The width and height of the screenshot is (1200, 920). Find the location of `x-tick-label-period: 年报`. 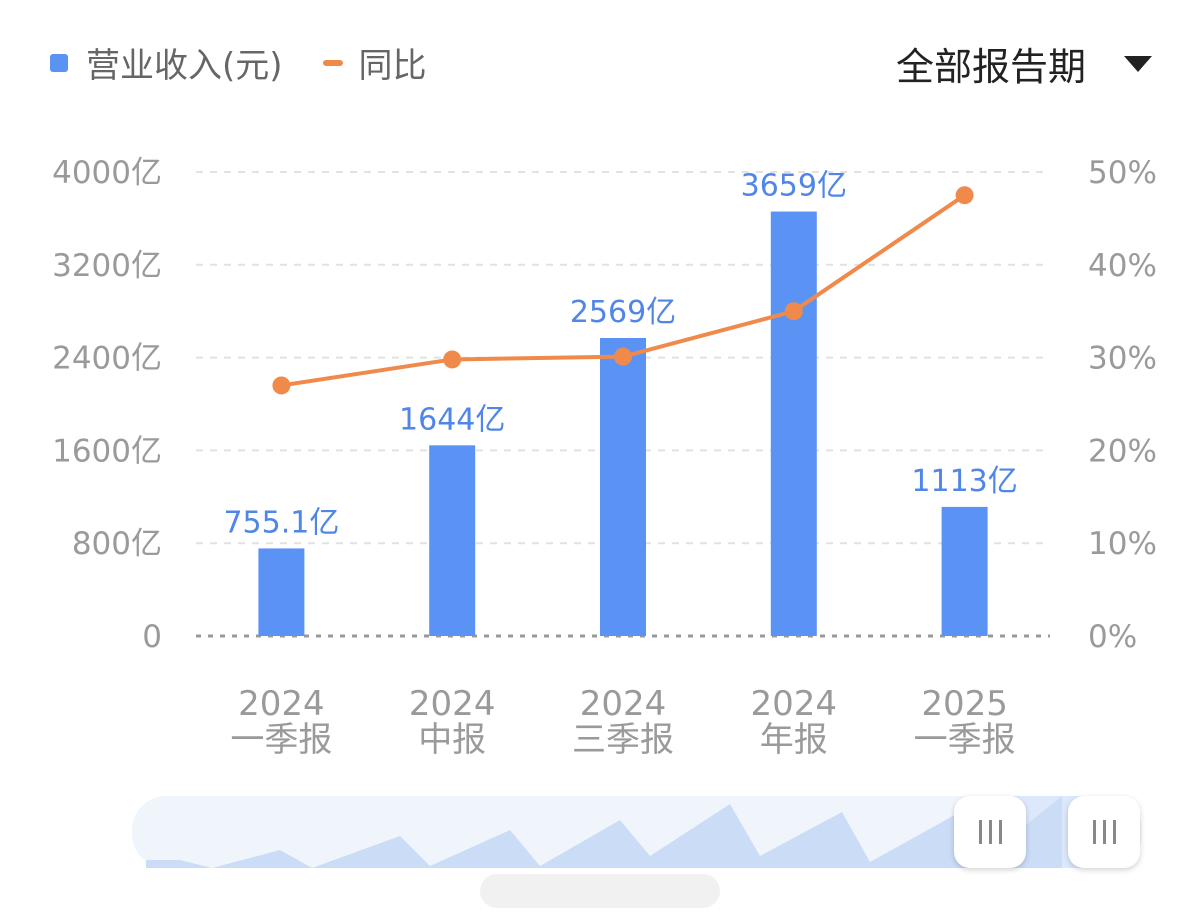

x-tick-label-period: 年报 is located at coordinates (794, 740).